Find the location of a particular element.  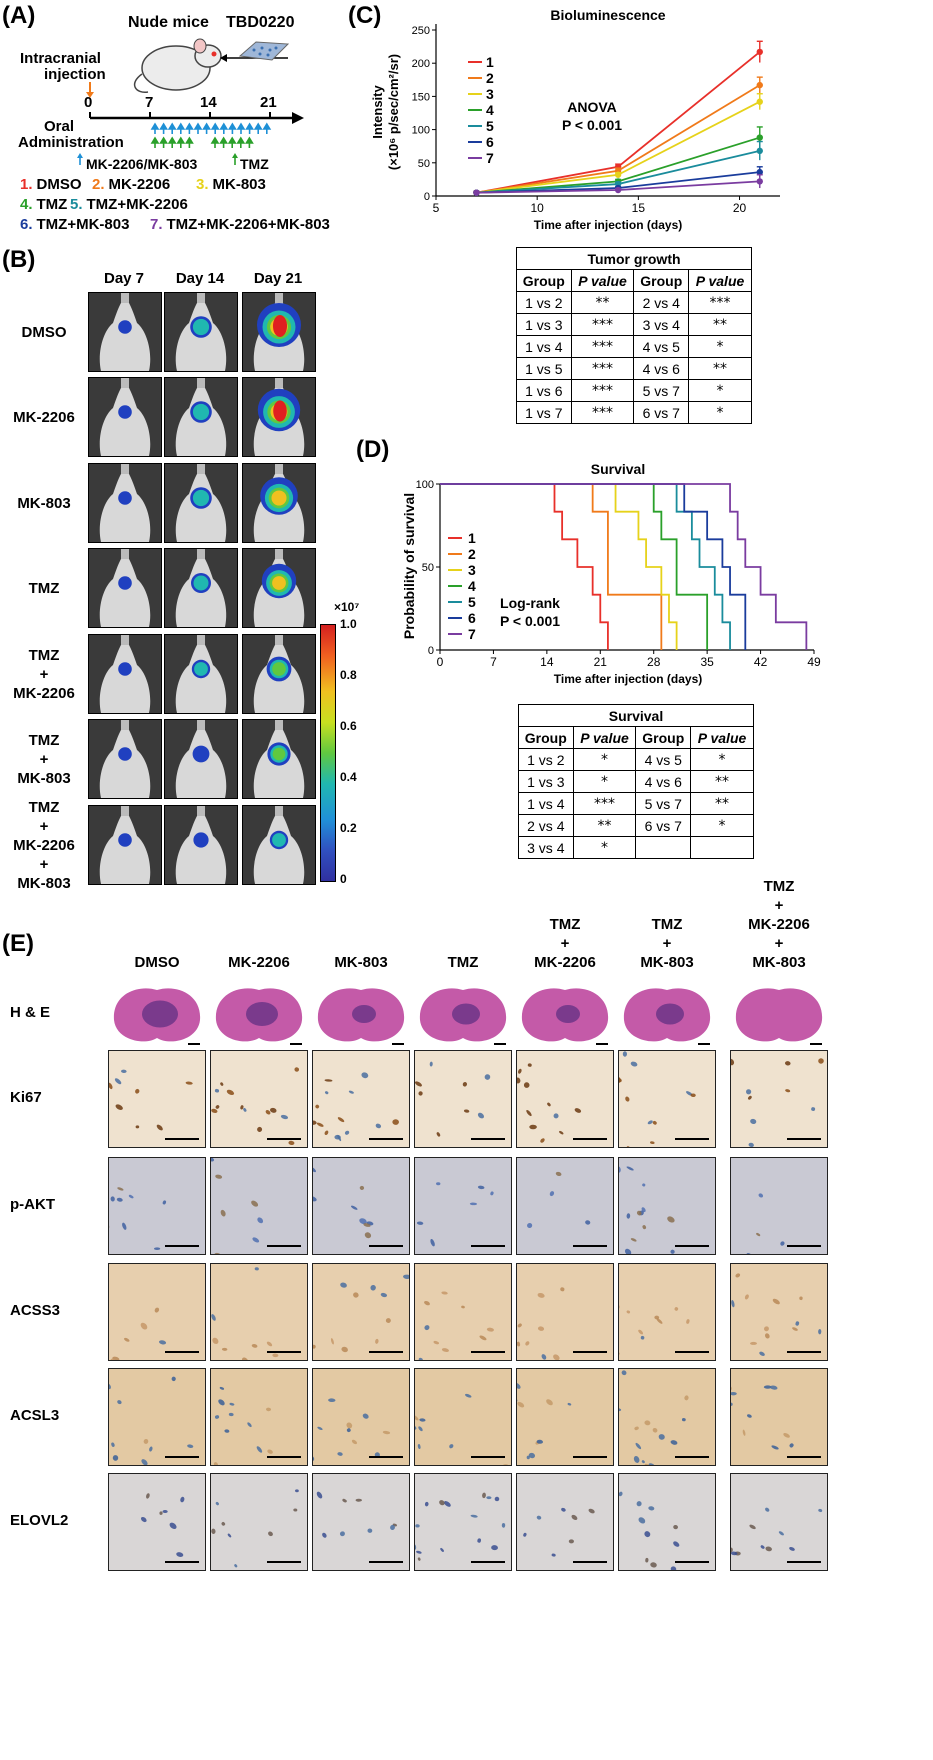

cell-line-label: TBD0220 is located at coordinates (260, 22).